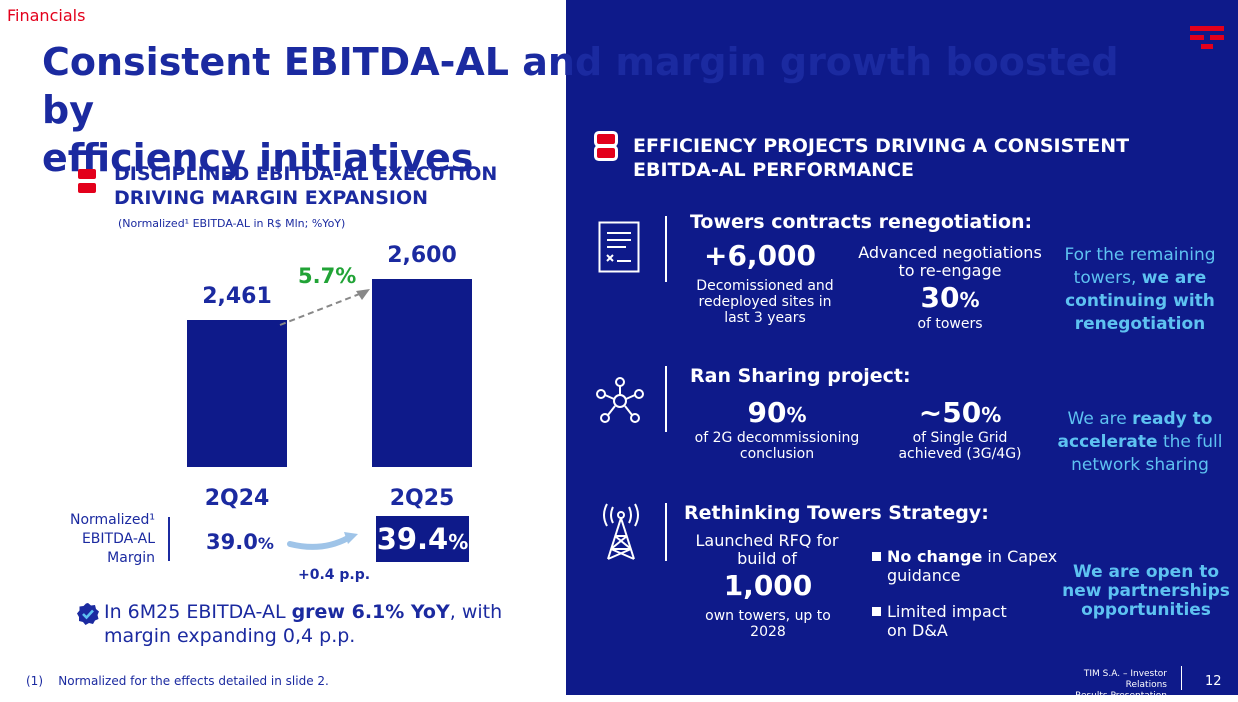 The height and width of the screenshot is (702, 1238). I want to click on ran-side-line2: accelerate the full, so click(1140, 442).